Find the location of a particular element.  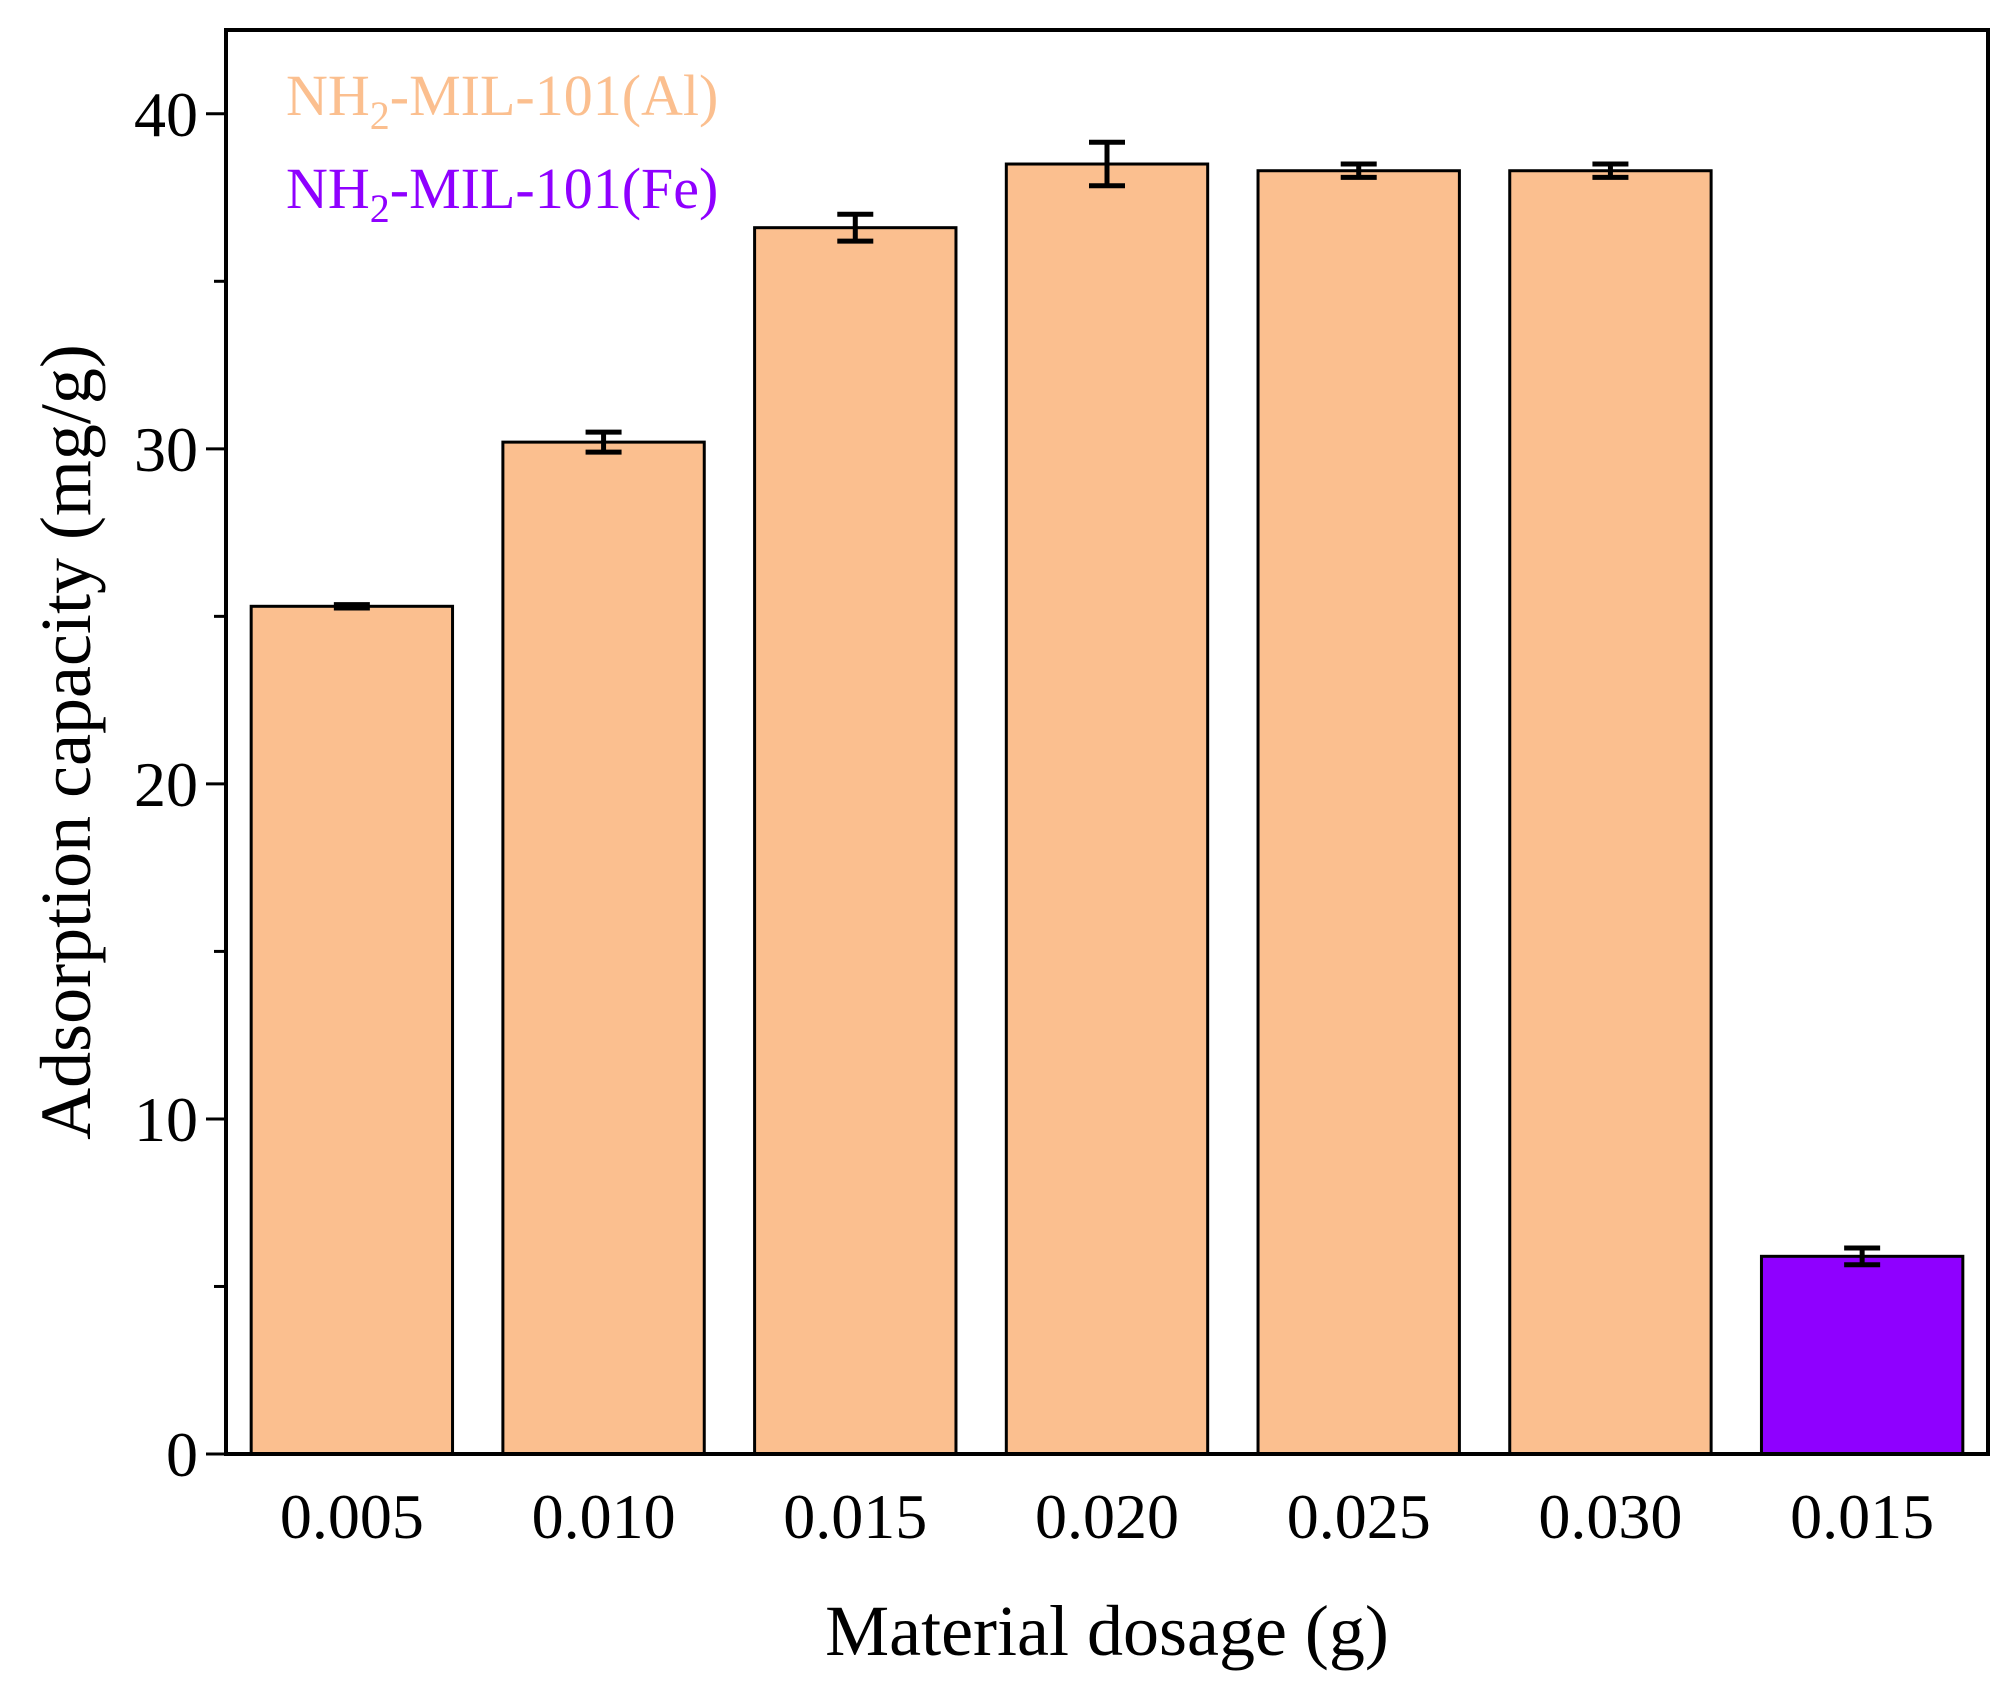

x-tick-label-2: 0.015 is located at coordinates (855, 1516).